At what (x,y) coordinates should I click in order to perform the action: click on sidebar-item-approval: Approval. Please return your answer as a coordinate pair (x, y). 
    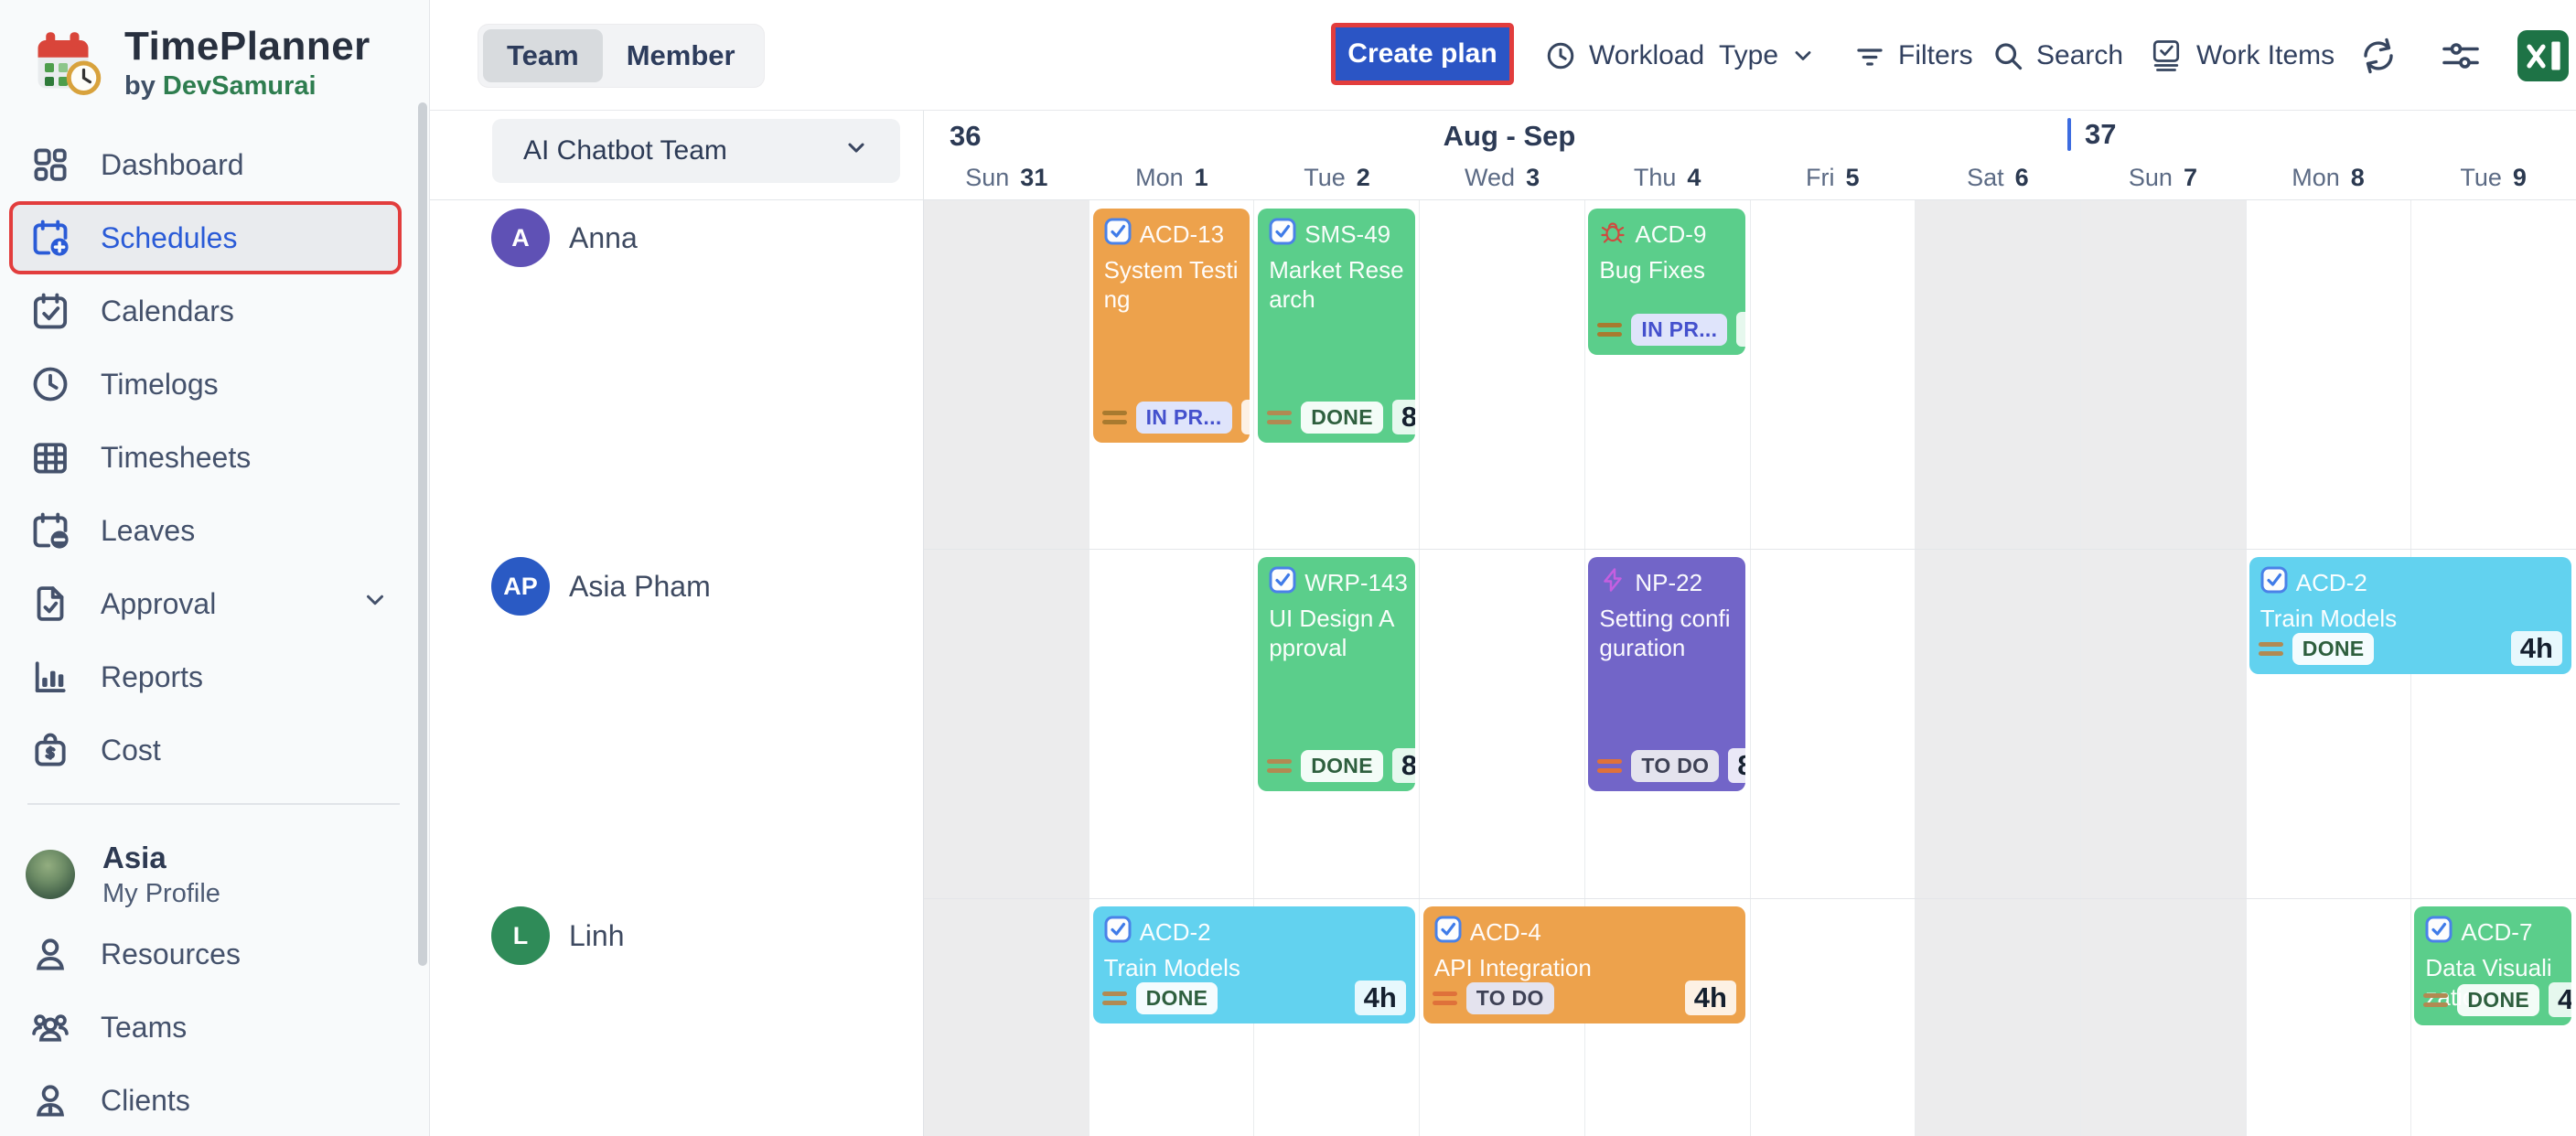
    Looking at the image, I should click on (215, 603).